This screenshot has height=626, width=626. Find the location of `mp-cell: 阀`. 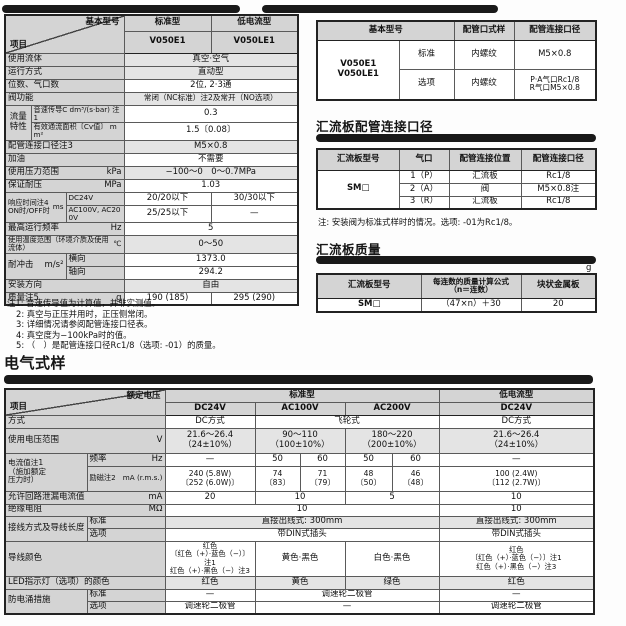

mp-cell: 阀 is located at coordinates (485, 189).